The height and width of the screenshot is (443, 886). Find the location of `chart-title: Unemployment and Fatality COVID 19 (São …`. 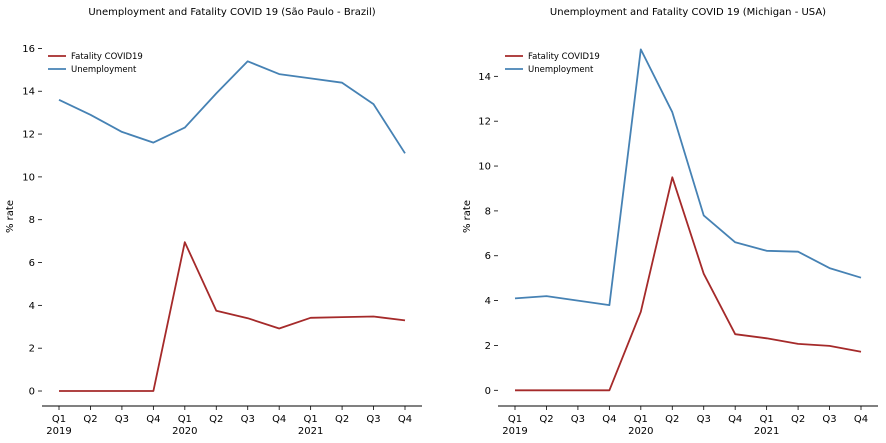

chart-title: Unemployment and Fatality COVID 19 (São … is located at coordinates (231, 12).